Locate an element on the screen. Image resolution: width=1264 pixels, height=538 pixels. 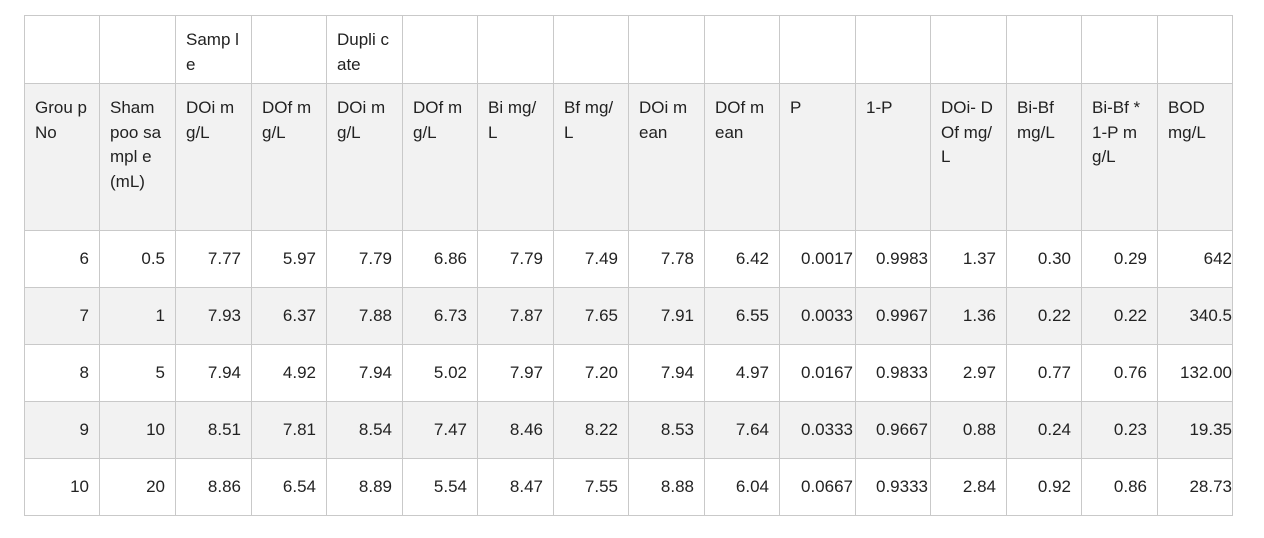
column-header: DOf mean is located at coordinates (742, 157).